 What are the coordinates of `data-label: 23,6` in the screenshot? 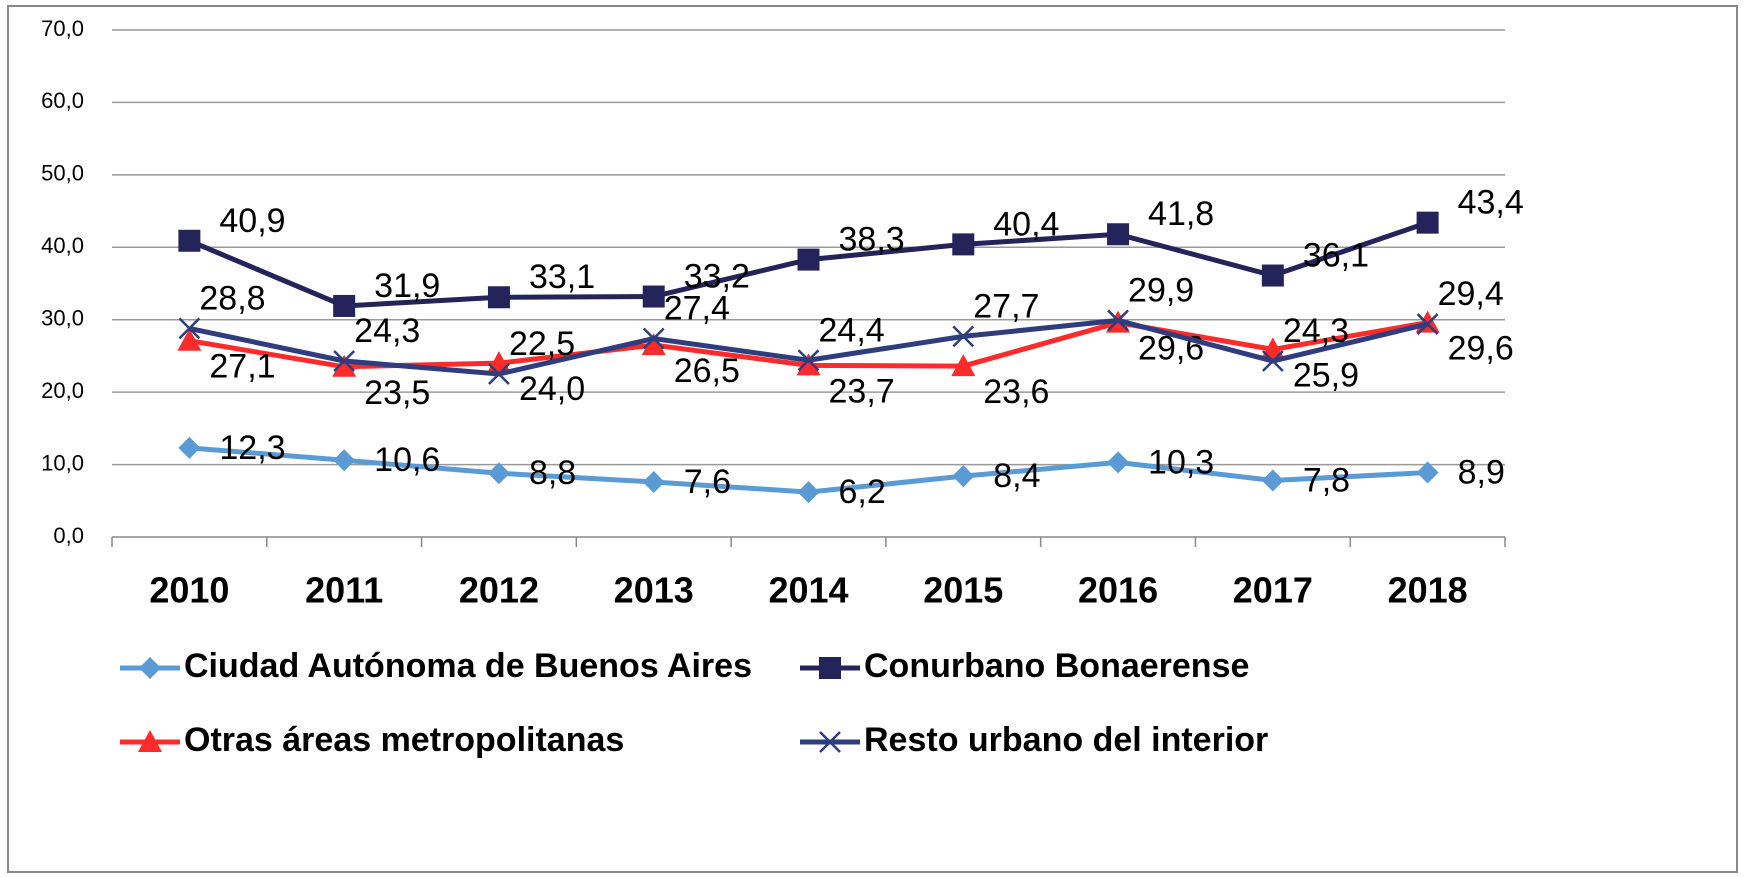 It's located at (1016, 392).